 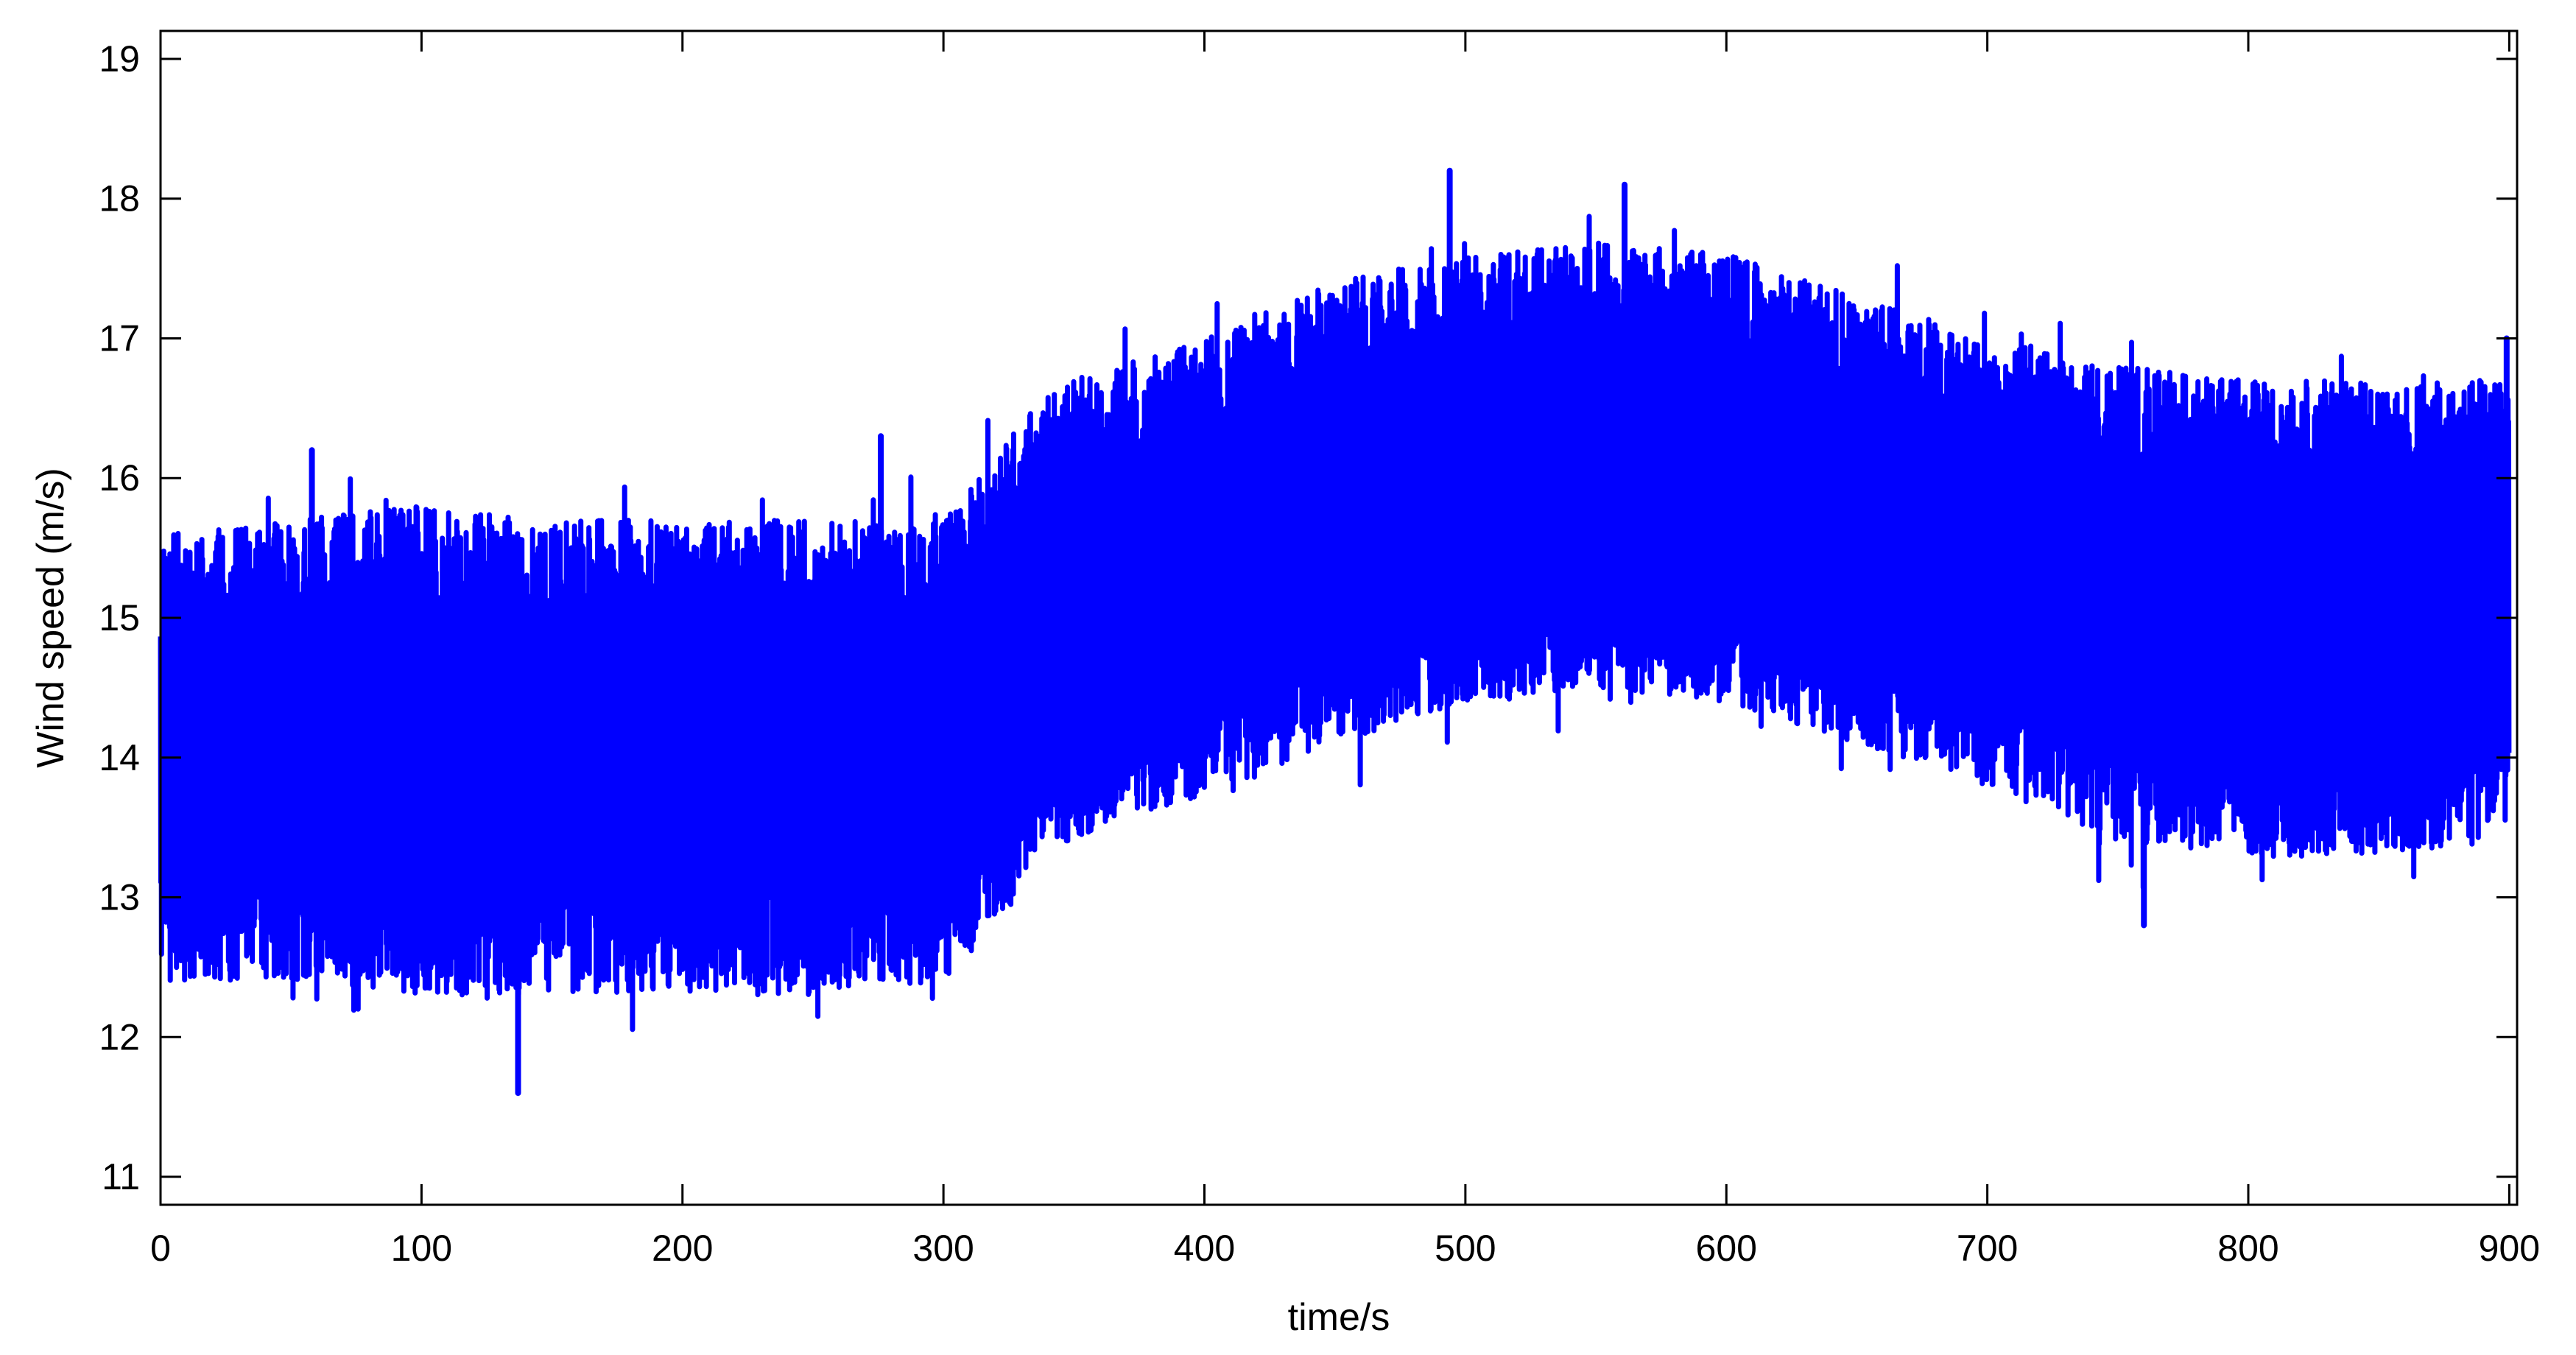 What do you see at coordinates (2247, 1248) in the screenshot?
I see `x-tick-label: 800` at bounding box center [2247, 1248].